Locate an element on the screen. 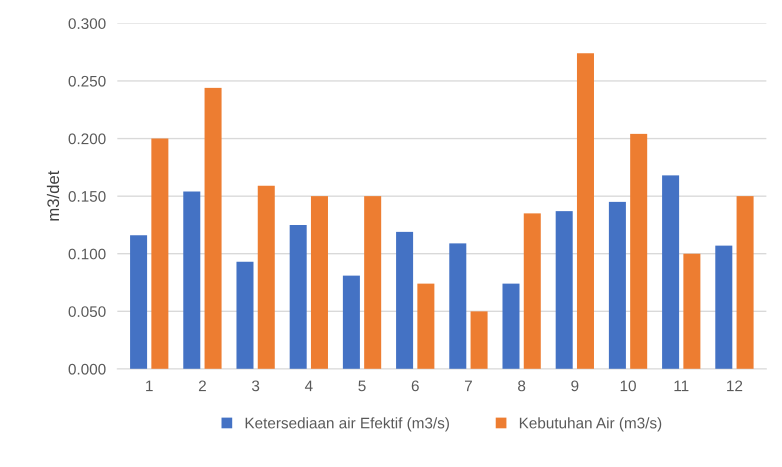 Image resolution: width=782 pixels, height=467 pixels. x-tick-label: 6 is located at coordinates (415, 386).